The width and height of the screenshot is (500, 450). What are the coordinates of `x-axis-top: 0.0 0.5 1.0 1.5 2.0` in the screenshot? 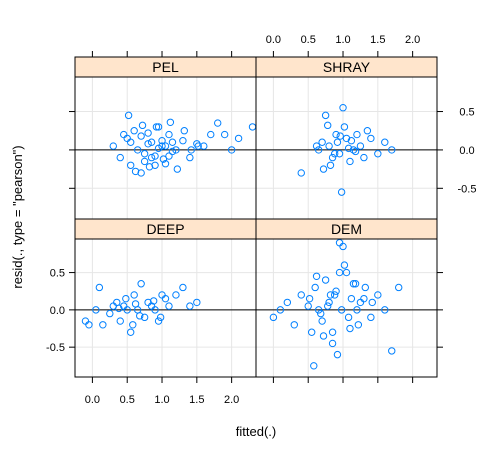 It's located at (343, 45).